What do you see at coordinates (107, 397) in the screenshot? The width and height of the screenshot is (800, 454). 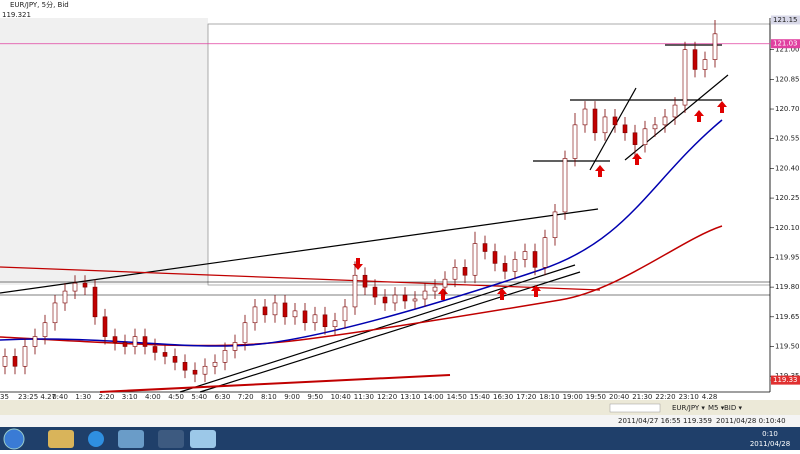 I see `x-tick-label: 2:20` at bounding box center [107, 397].